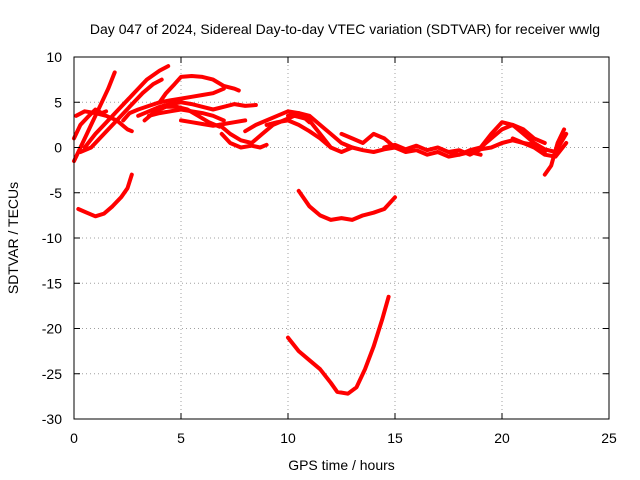 The image size is (640, 480). What do you see at coordinates (54, 57) in the screenshot?
I see `y-tick-label: 10` at bounding box center [54, 57].